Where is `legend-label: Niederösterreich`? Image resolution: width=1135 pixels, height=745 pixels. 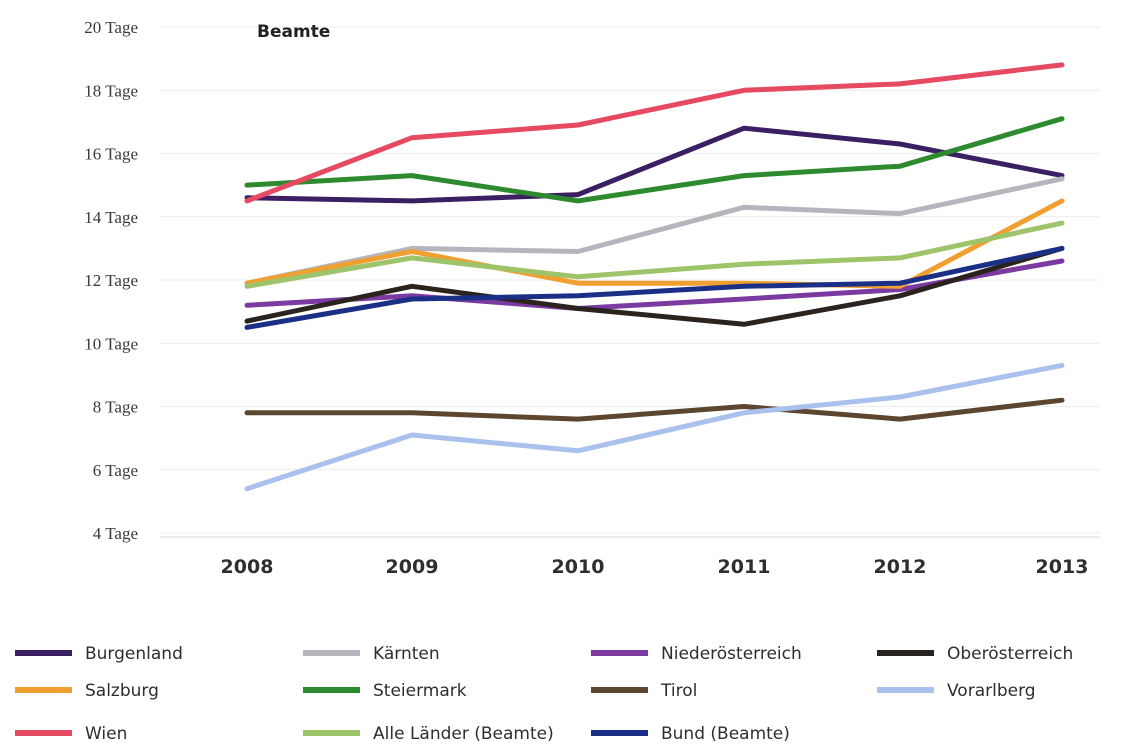 legend-label: Niederösterreich is located at coordinates (731, 654).